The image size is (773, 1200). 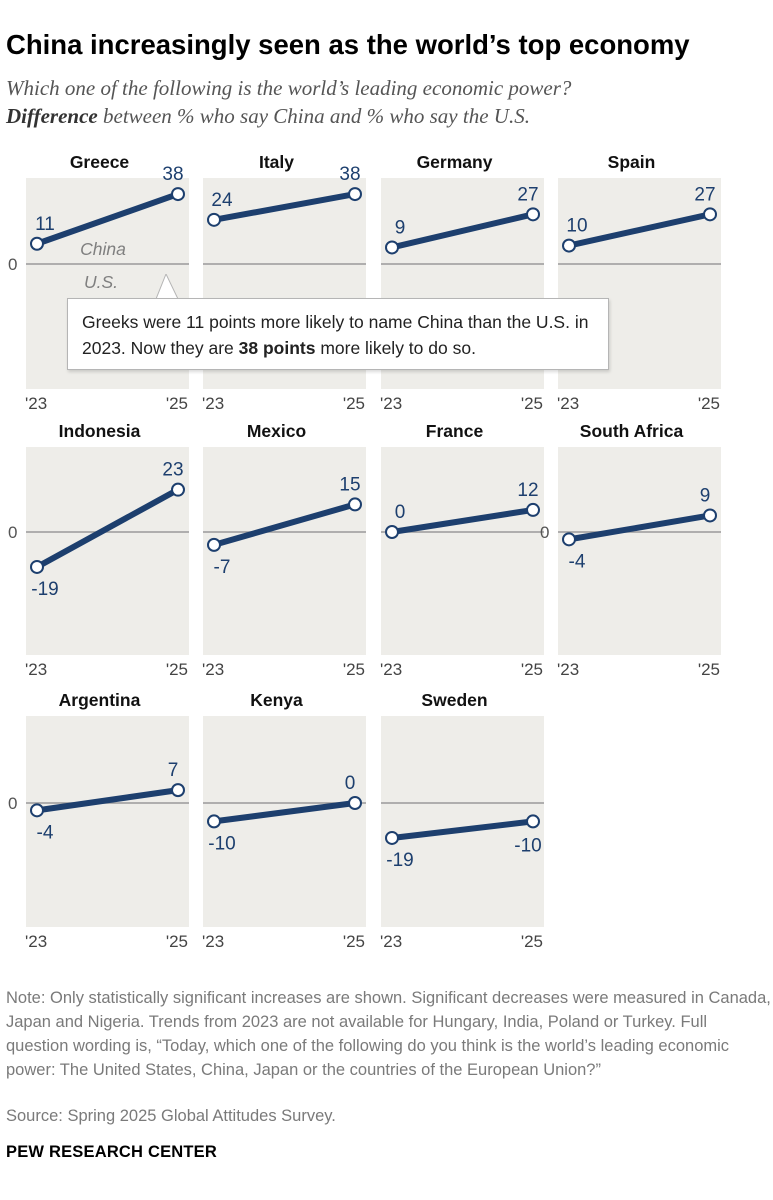 What do you see at coordinates (284, 282) in the screenshot?
I see `panel-italy: Italy 24 38 '23 '25` at bounding box center [284, 282].